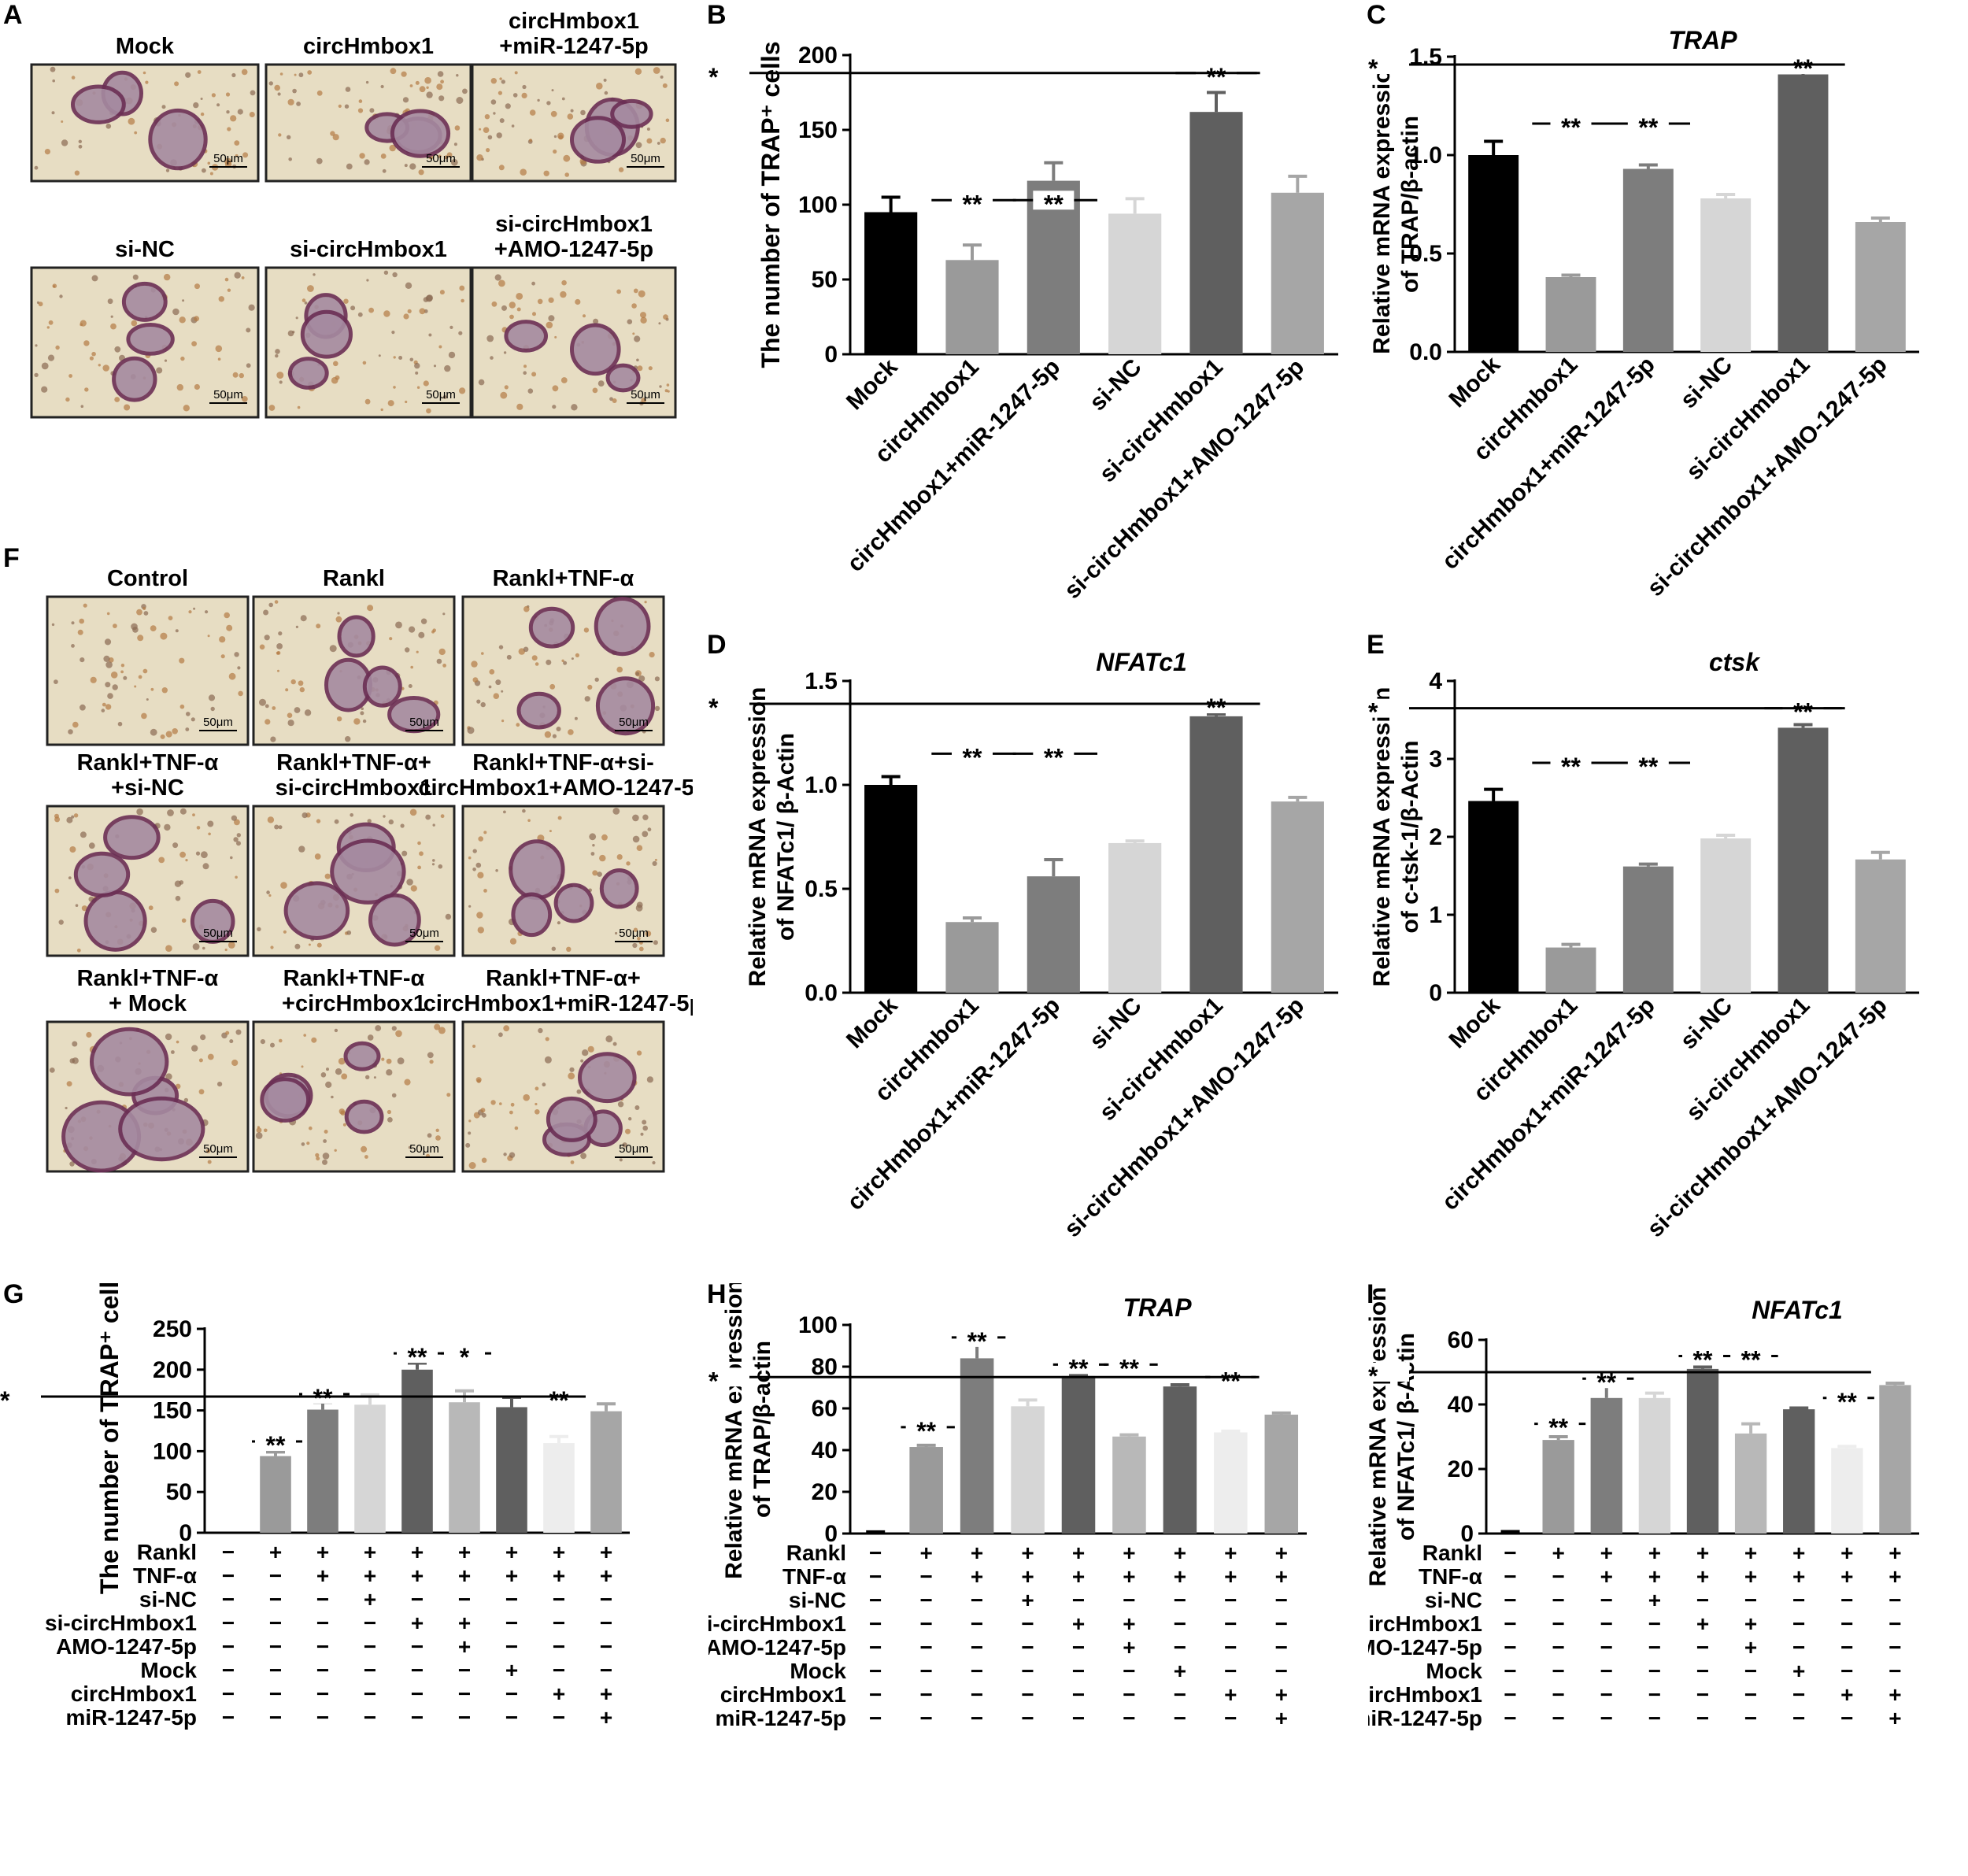 This screenshot has width=1968, height=1876. What do you see at coordinates (1570, 314) in the screenshot?
I see `chart-c-bar` at bounding box center [1570, 314].